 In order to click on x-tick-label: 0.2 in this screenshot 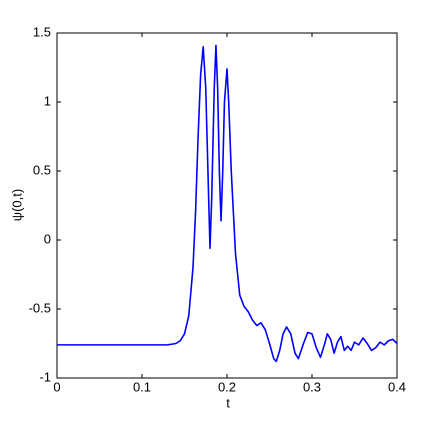, I will do `click(227, 386)`.